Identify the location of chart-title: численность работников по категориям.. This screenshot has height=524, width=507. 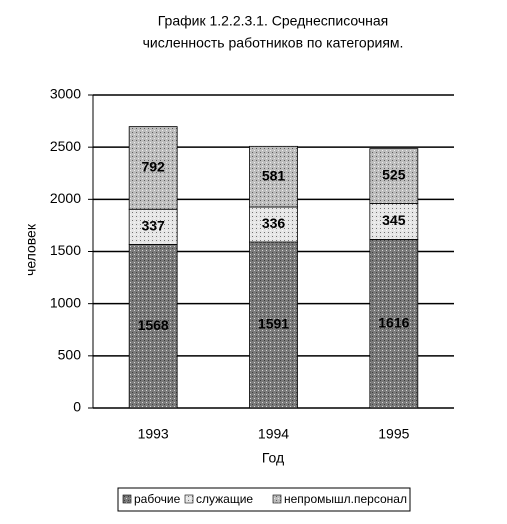
(273, 43).